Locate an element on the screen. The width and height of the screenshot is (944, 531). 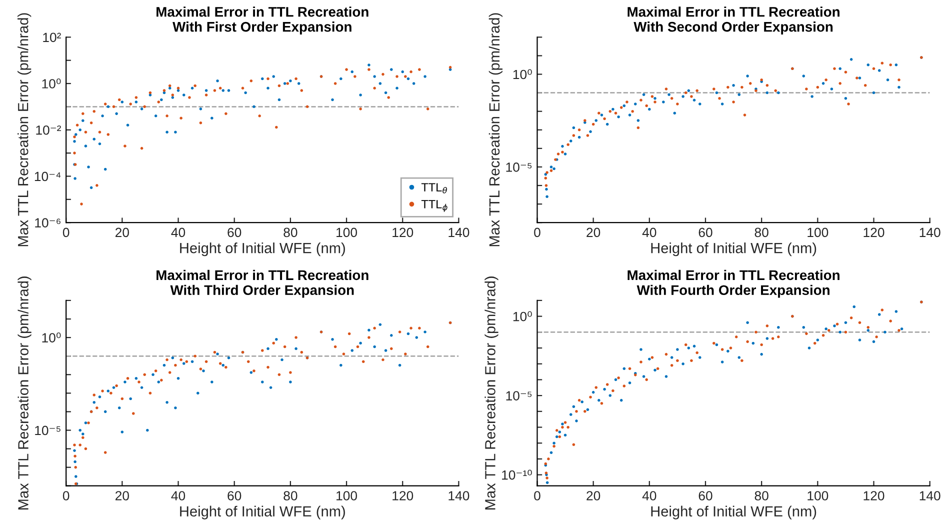
chart-title: Maximal Error in TTL Recreation With First Order Expansion is located at coordinates (262, 20).